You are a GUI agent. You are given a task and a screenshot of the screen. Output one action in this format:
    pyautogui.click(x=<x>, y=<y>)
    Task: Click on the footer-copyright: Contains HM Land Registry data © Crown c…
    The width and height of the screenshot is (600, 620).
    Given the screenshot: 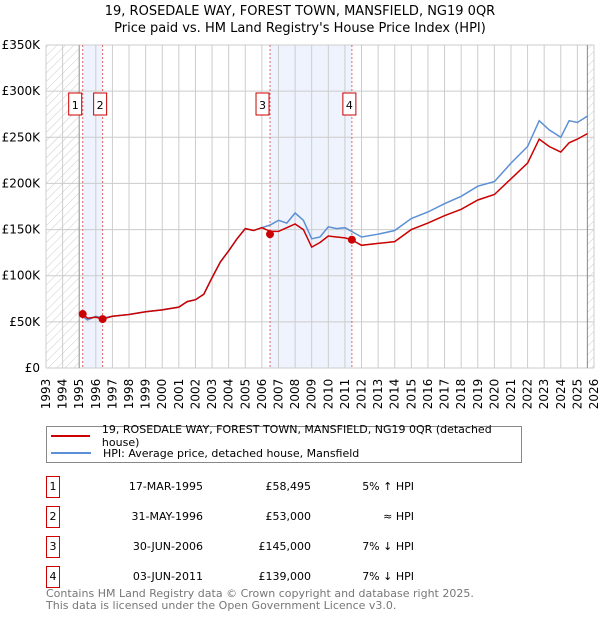 What is the action you would take?
    pyautogui.click(x=260, y=593)
    